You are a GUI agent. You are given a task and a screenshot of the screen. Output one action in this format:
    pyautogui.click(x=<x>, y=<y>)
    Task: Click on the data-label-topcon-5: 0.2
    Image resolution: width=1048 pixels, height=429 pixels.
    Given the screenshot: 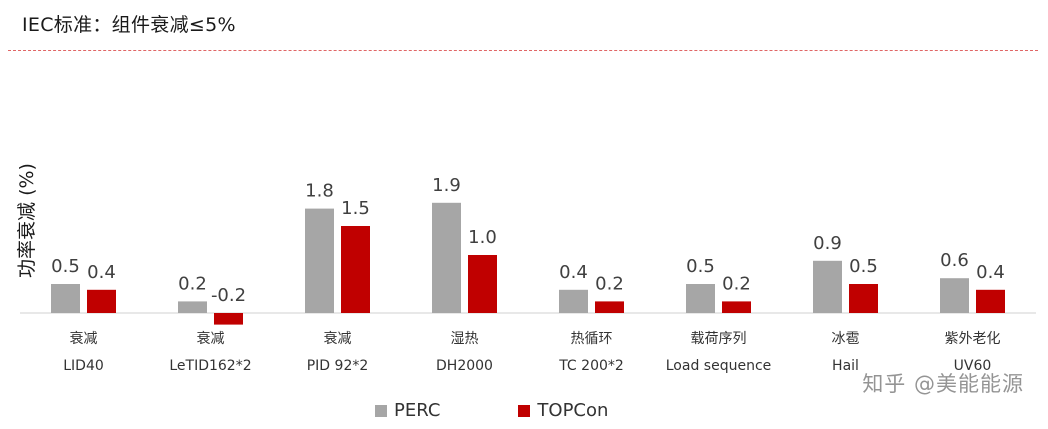 What is the action you would take?
    pyautogui.click(x=736, y=283)
    